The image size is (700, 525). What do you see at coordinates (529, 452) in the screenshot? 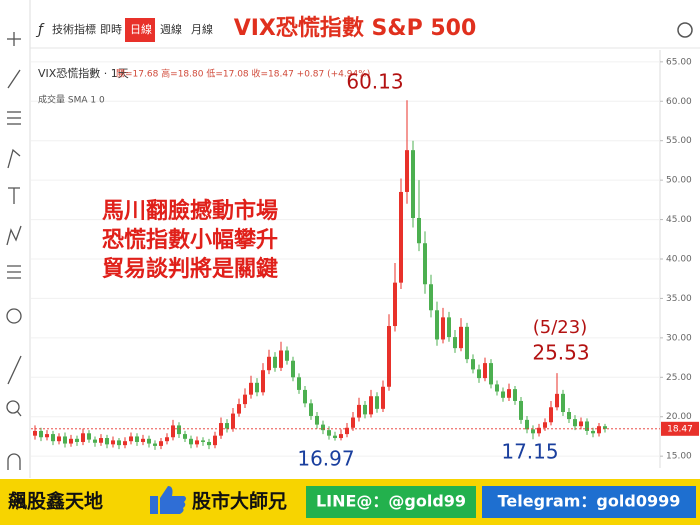
I see `low-label: 17.15` at bounding box center [529, 452].